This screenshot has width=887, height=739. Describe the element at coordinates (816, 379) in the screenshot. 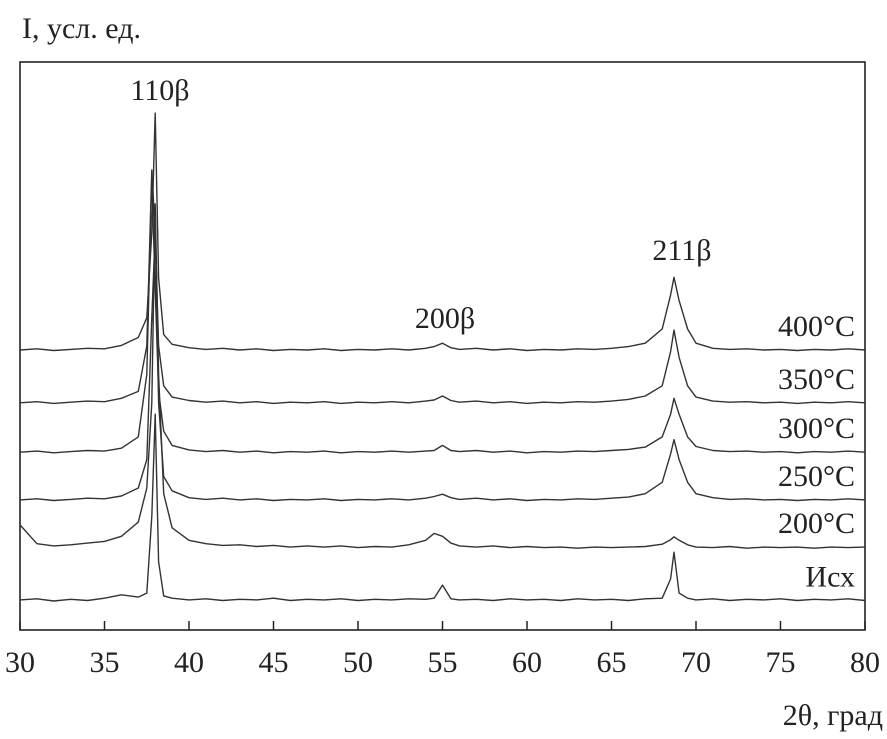

I see `legend-label: 350°C` at that location.